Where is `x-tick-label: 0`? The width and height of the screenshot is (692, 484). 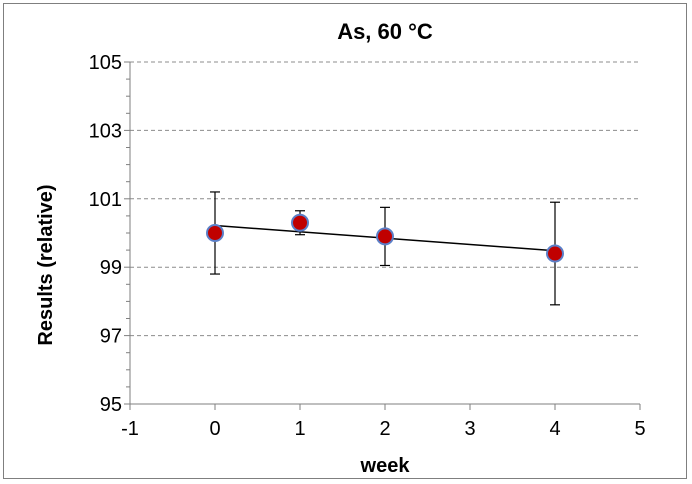
x-tick-label: 0 is located at coordinates (214, 429).